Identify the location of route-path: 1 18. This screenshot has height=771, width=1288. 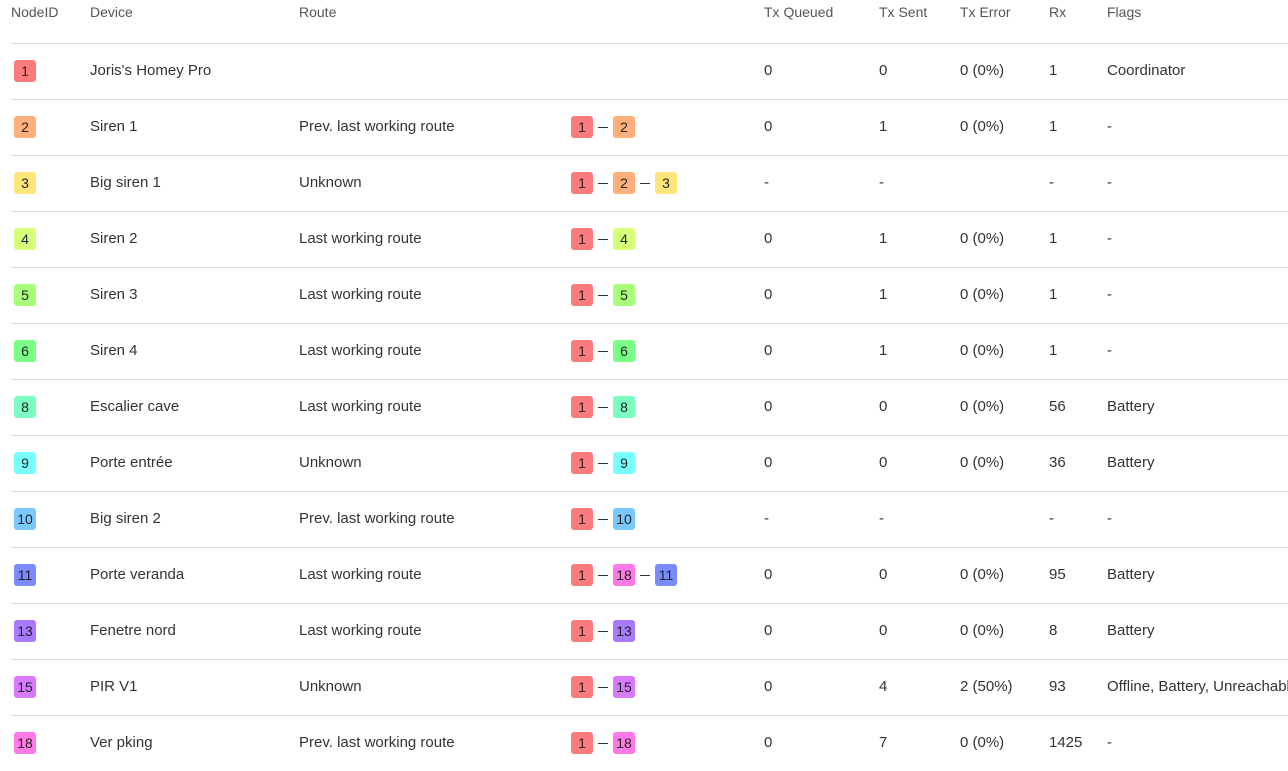
(603, 743).